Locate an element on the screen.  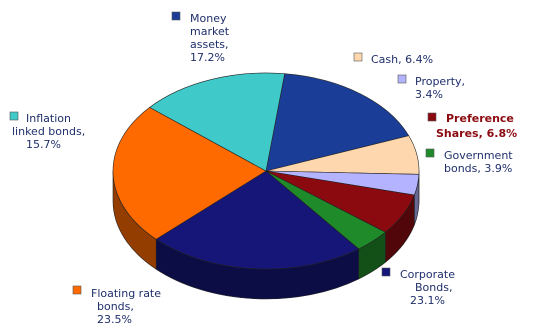
slice-label-6-line-2: 23.5% is located at coordinates (114, 319).